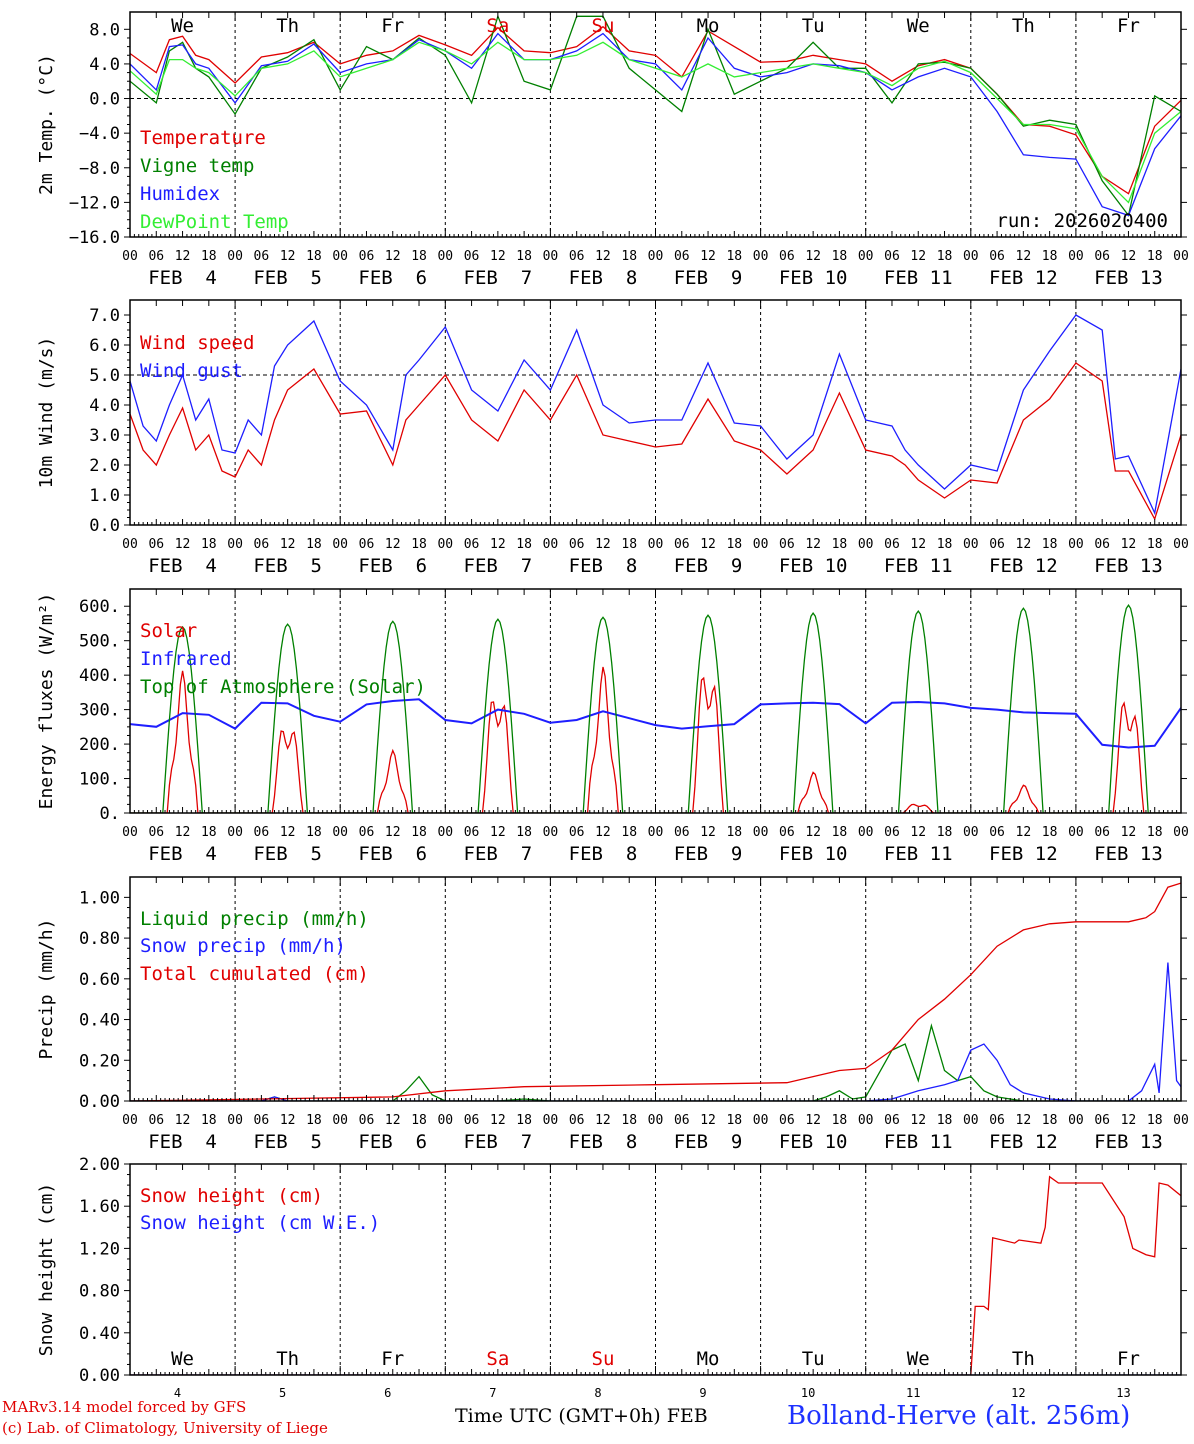 Image resolution: width=1194 pixels, height=1444 pixels. What do you see at coordinates (283, 687) in the screenshot?
I see `legend-top-of-atmosphere-solar-: Top of Atmosphere (Solar)` at bounding box center [283, 687].